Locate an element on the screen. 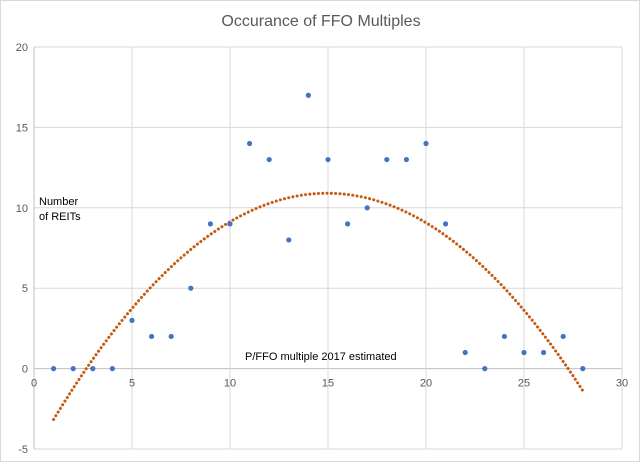 The image size is (640, 462). y-tick-label: 20 is located at coordinates (22, 48).